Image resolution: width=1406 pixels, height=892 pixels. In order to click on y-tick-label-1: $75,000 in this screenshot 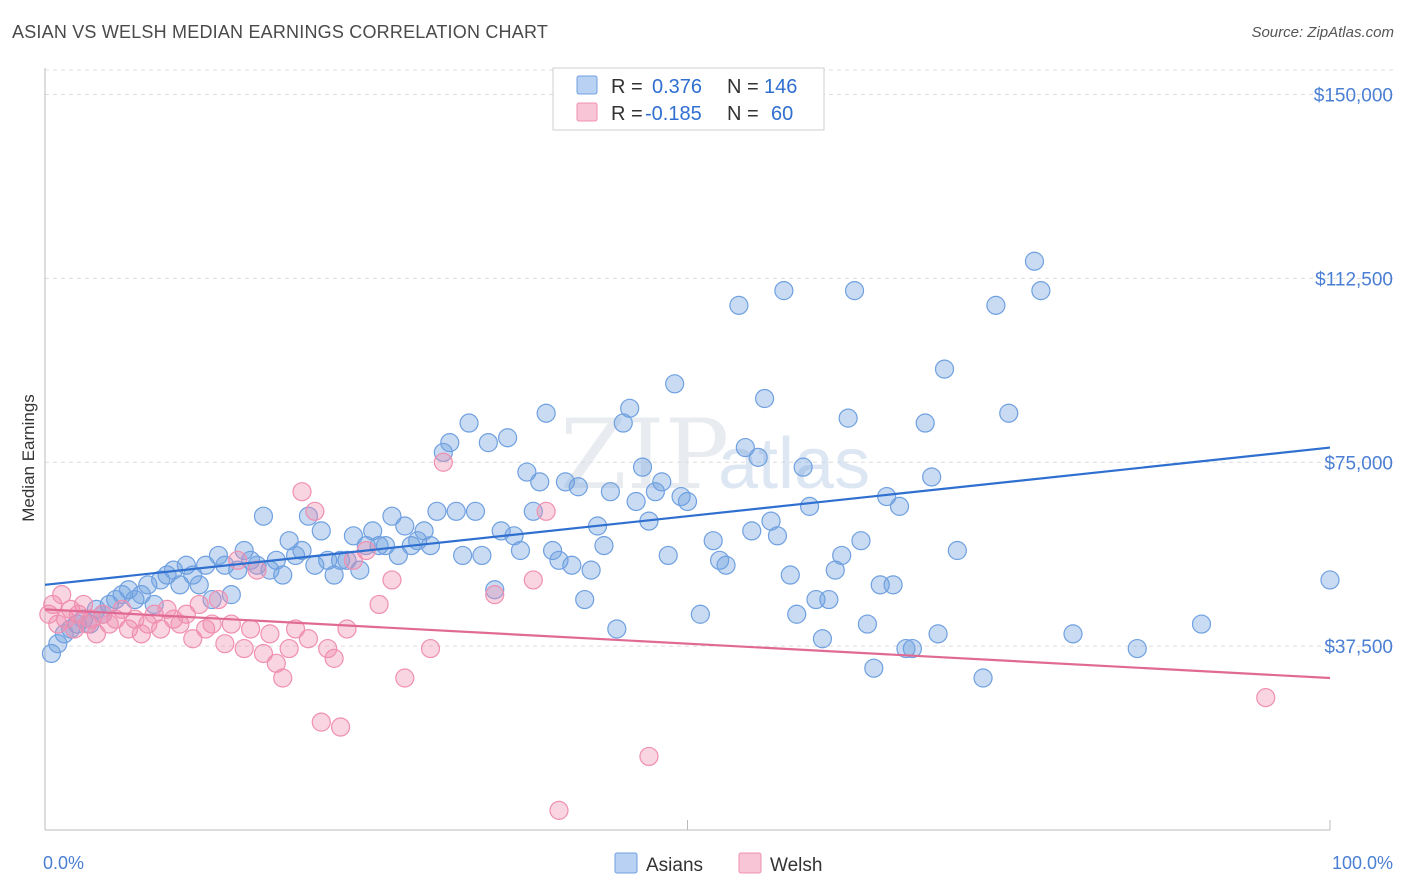, I will do `click(1358, 463)`.